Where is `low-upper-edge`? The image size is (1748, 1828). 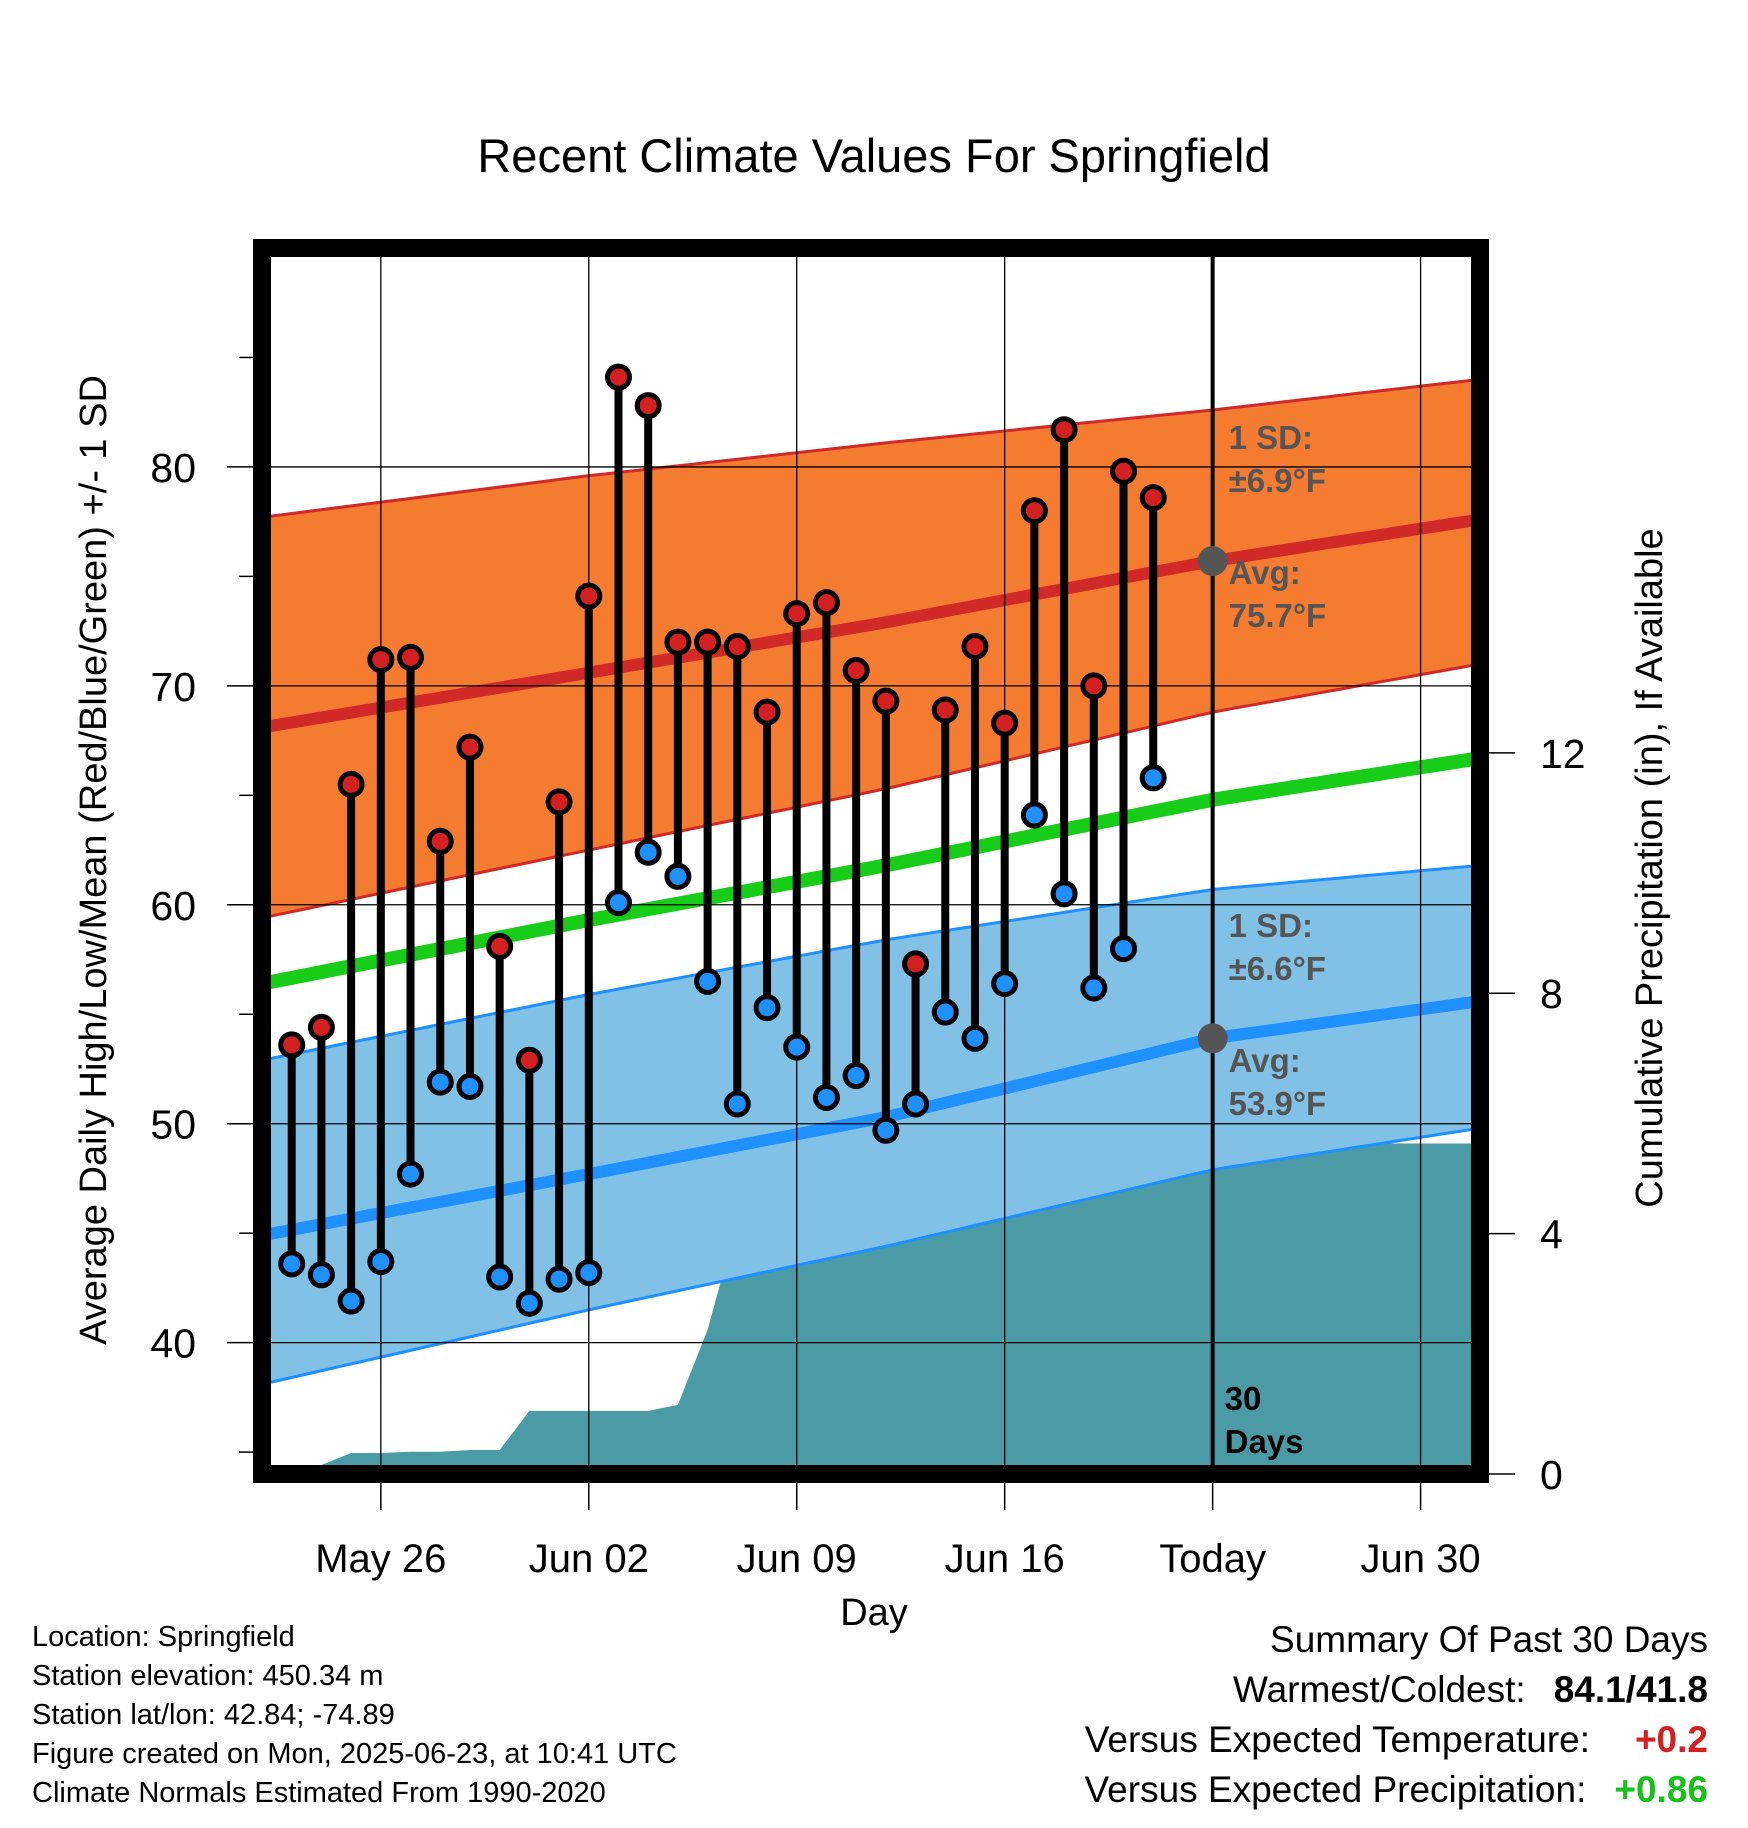
low-upper-edge is located at coordinates (871, 962).